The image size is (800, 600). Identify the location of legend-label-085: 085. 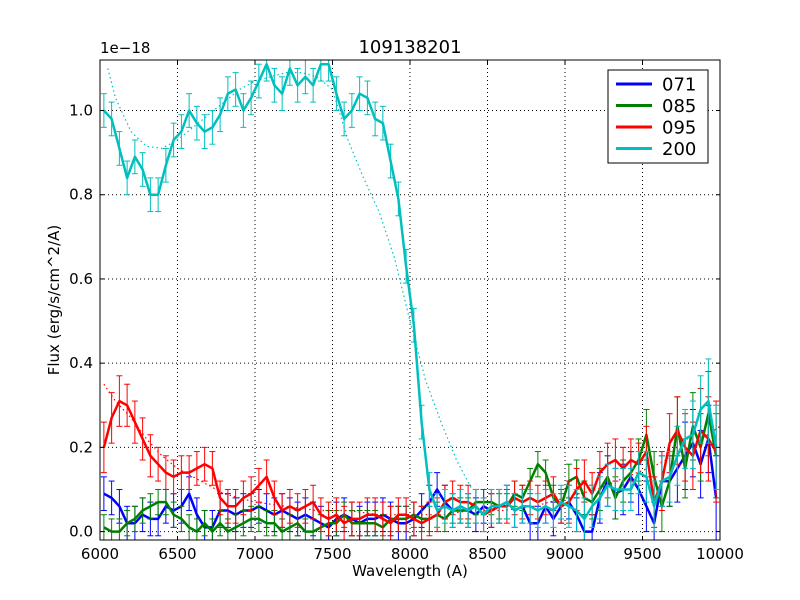
(679, 106).